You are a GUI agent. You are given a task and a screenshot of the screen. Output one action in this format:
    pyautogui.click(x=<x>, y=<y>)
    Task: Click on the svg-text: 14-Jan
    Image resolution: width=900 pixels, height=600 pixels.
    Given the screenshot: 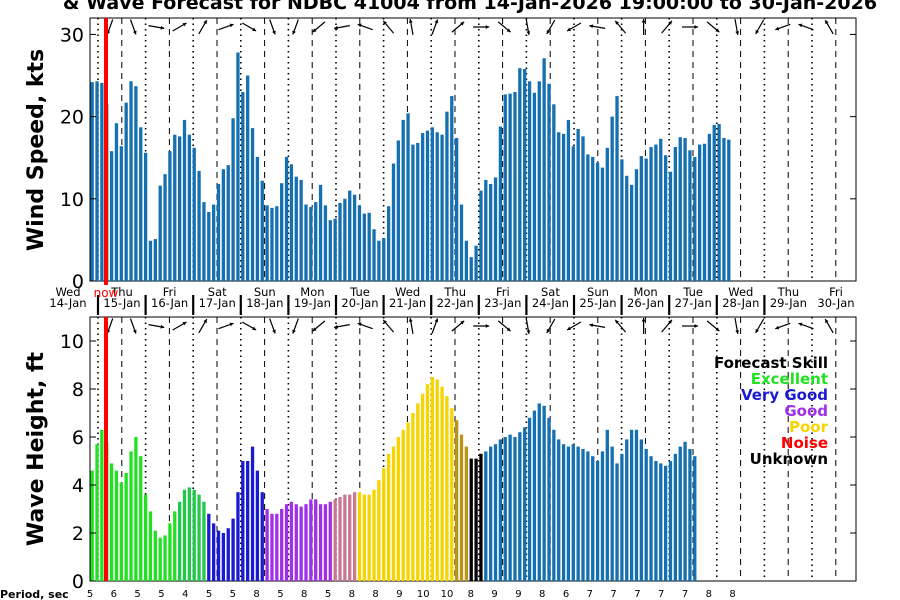 What is the action you would take?
    pyautogui.click(x=67, y=303)
    